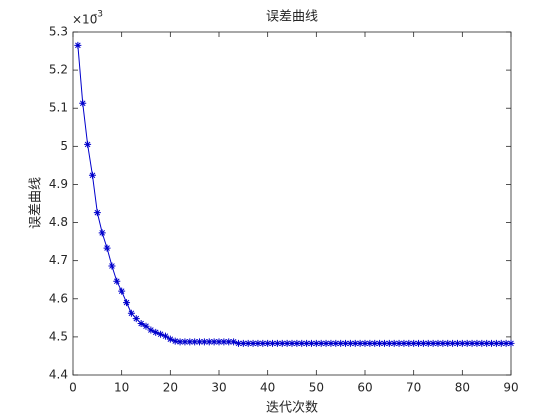 This screenshot has width=560, height=420. I want to click on x-tick-label: 30, so click(218, 388).